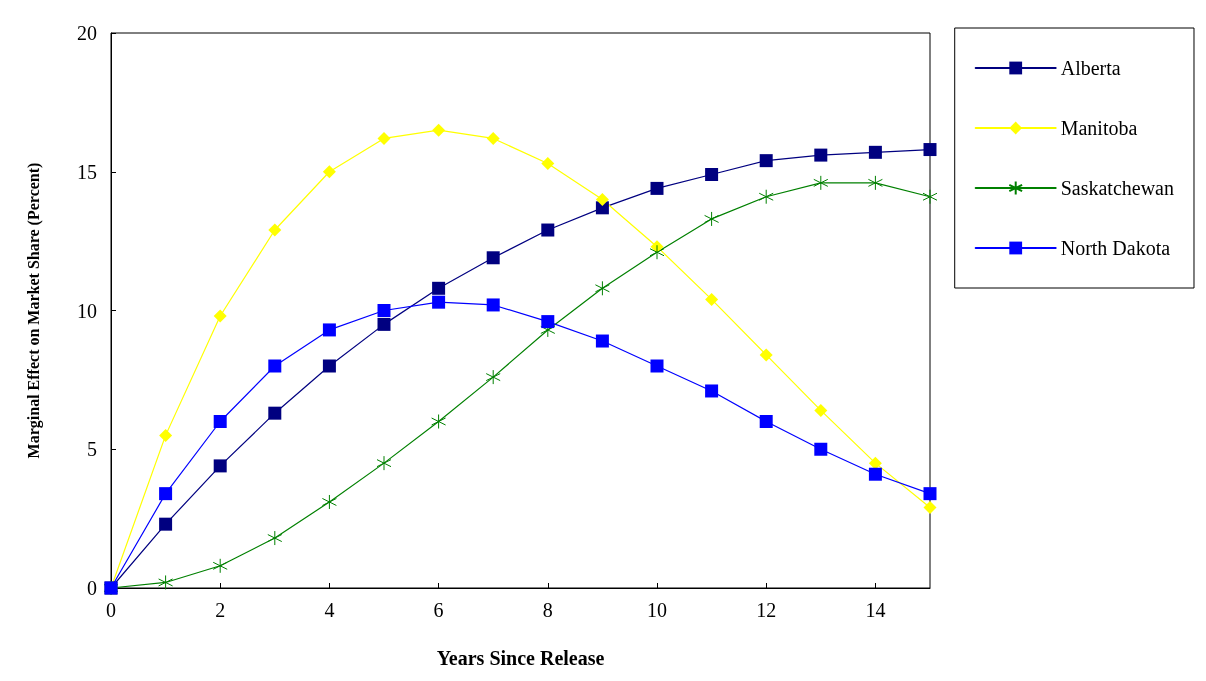 Image resolution: width=1206 pixels, height=681 pixels. Describe the element at coordinates (875, 610) in the screenshot. I see `x-tick-label: 14` at that location.